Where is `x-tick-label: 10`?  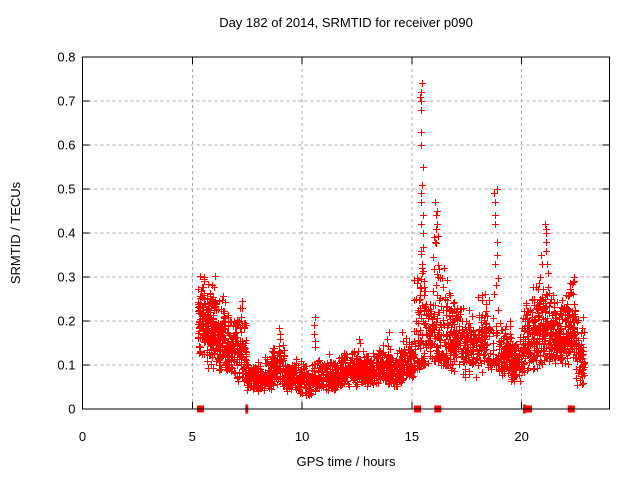
x-tick-label: 10 is located at coordinates (302, 436).